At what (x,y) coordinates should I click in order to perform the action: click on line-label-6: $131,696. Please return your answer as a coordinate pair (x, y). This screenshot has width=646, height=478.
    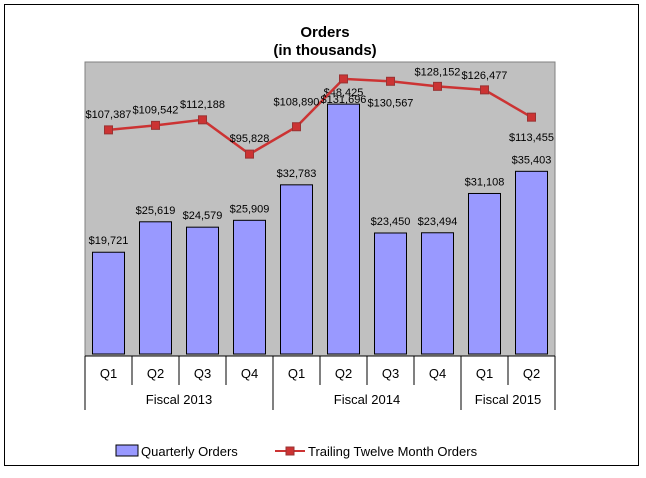
    Looking at the image, I should click on (344, 100).